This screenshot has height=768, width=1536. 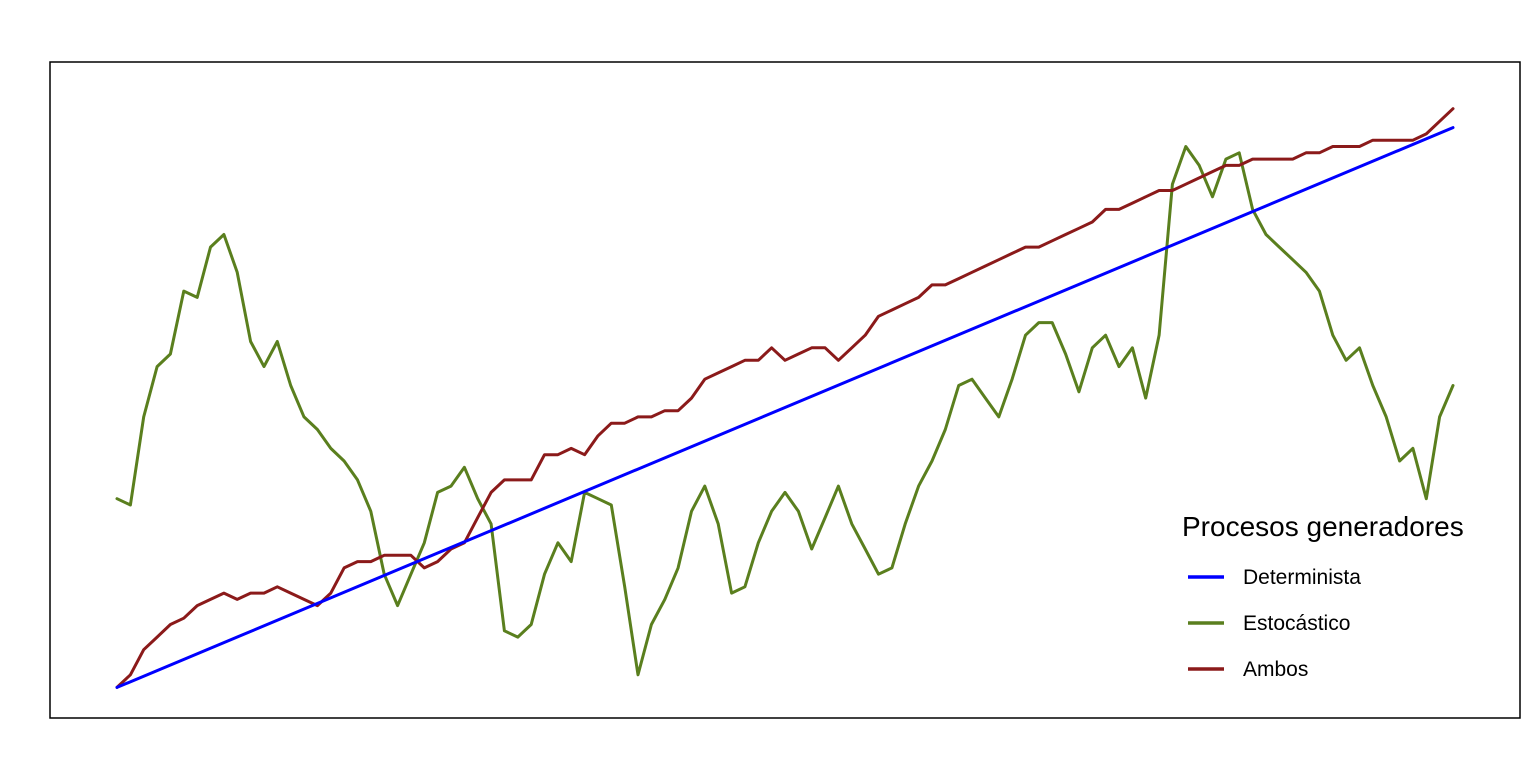 I want to click on legend-label-ambos: Ambos, so click(x=1275, y=669).